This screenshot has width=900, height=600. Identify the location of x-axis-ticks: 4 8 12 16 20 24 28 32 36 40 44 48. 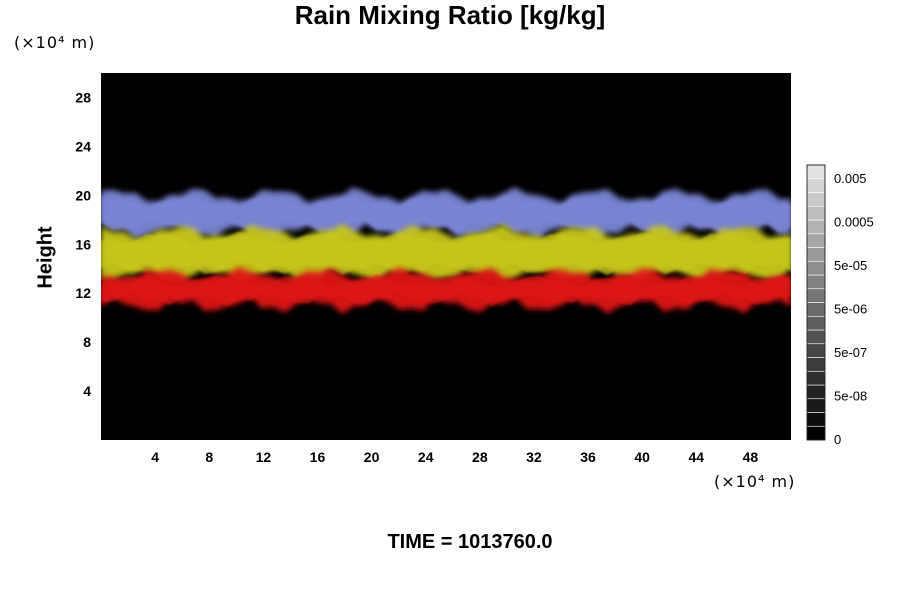
(454, 457).